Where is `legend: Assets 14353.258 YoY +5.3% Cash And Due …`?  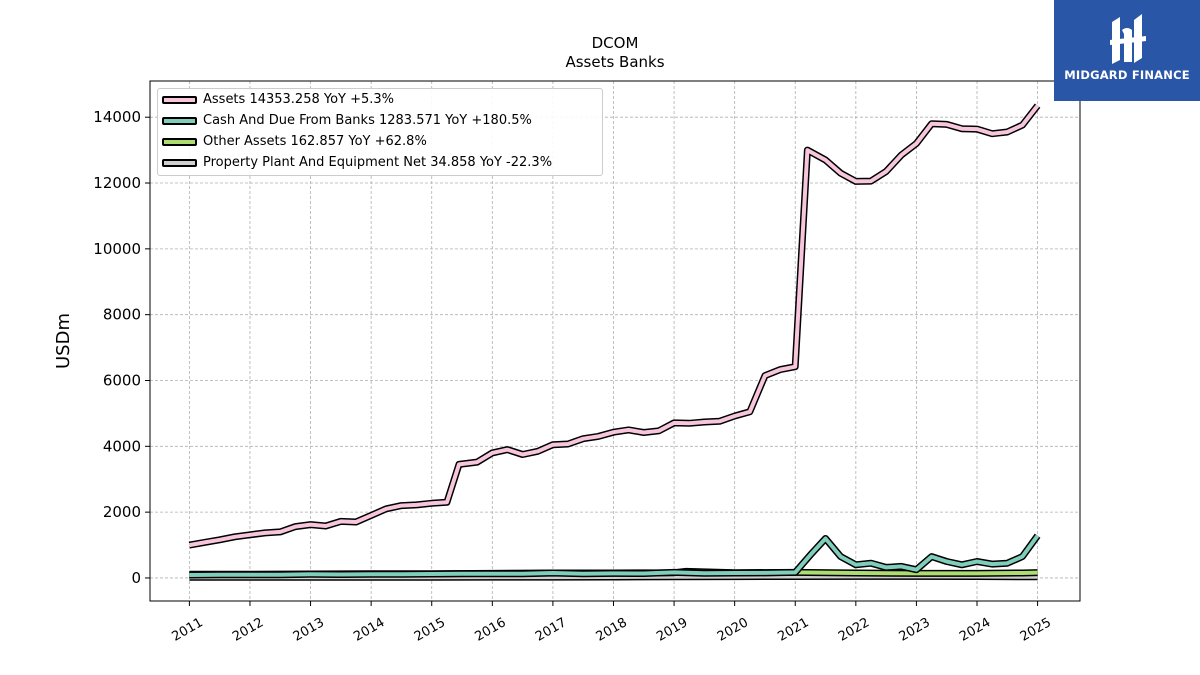 legend: Assets 14353.258 YoY +5.3% Cash And Due … is located at coordinates (380, 132).